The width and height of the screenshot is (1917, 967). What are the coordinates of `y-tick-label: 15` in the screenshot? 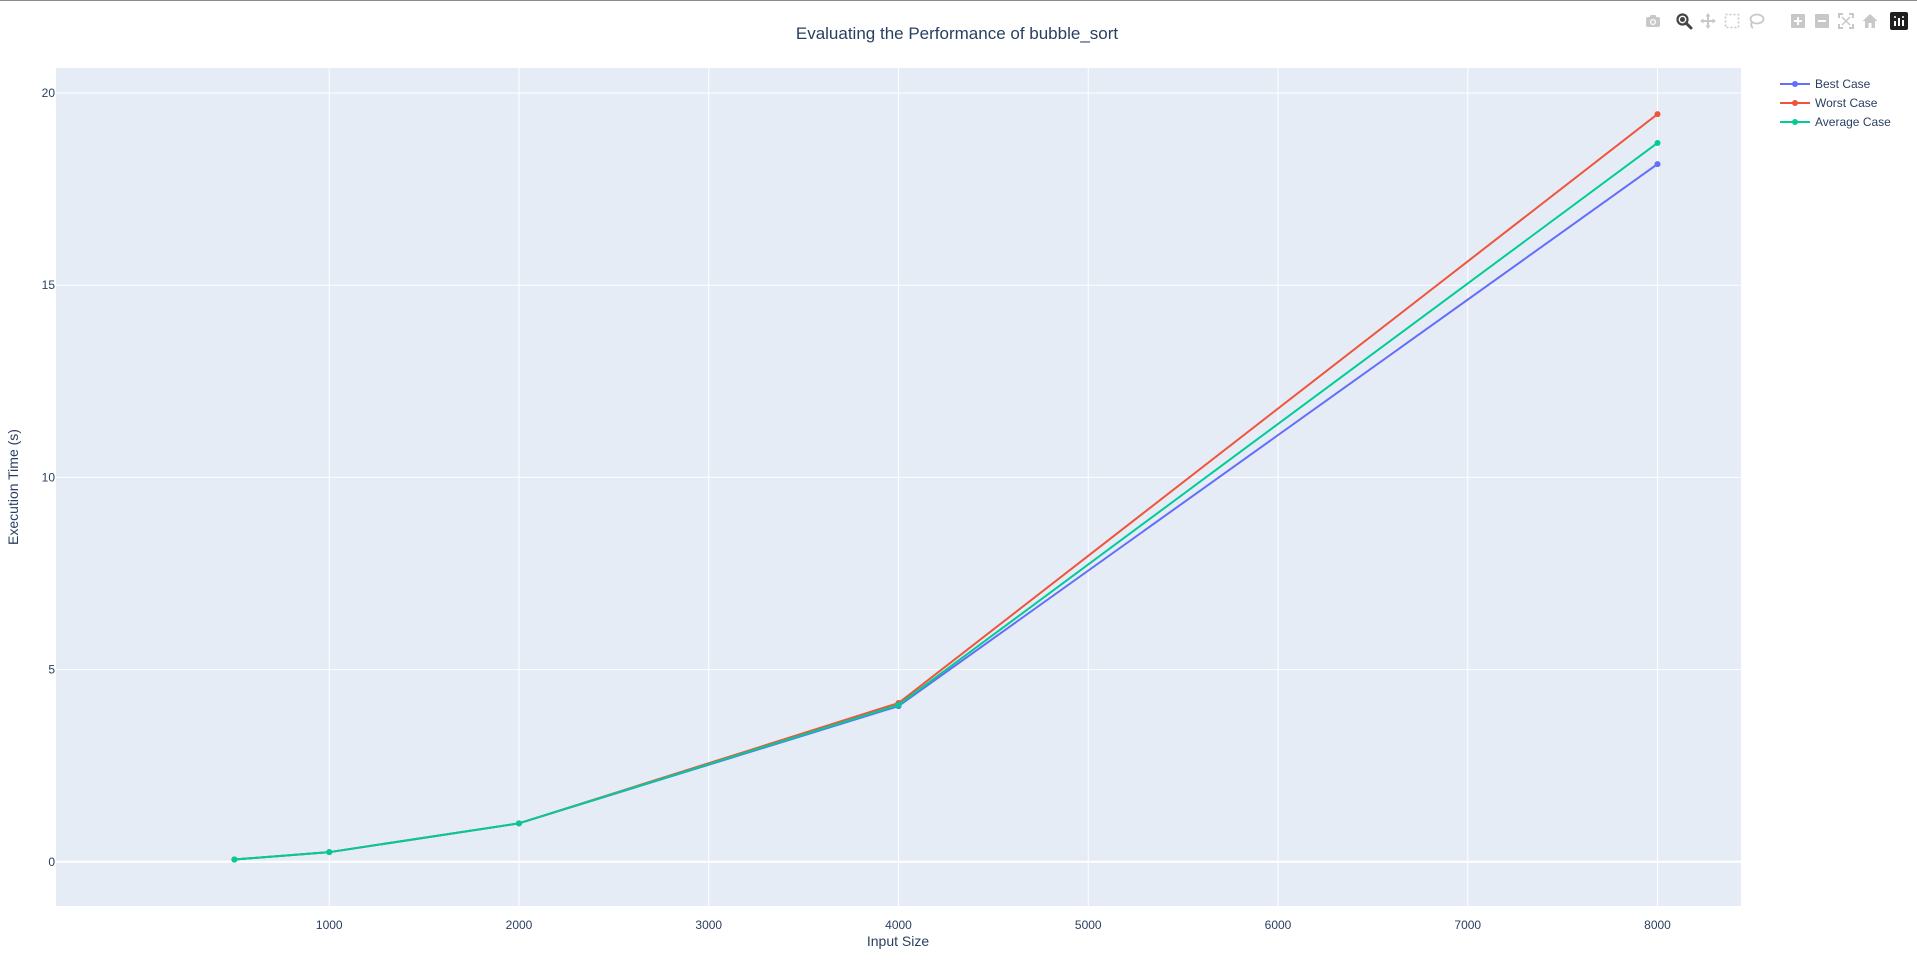 It's located at (49, 285).